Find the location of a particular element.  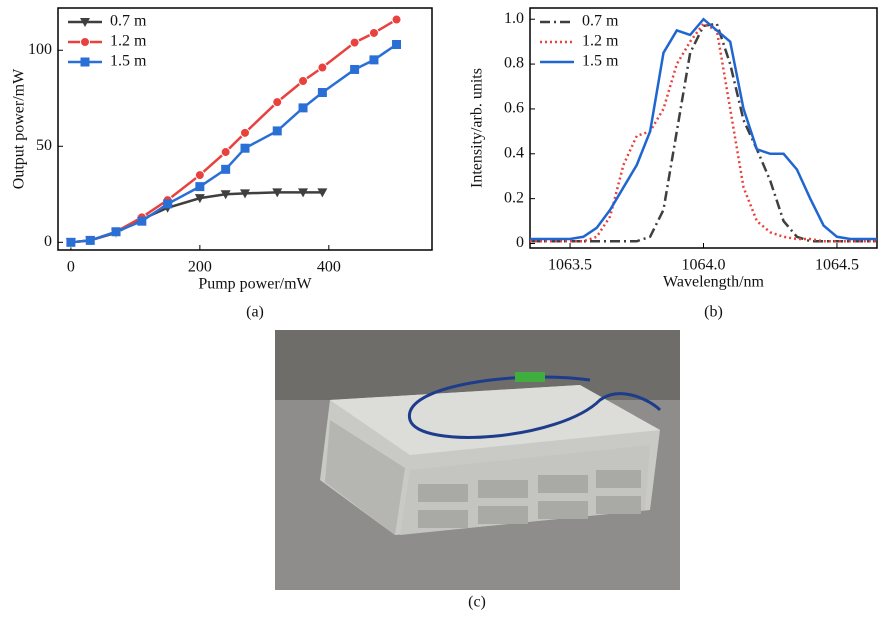

photo-wall is located at coordinates (477, 365).